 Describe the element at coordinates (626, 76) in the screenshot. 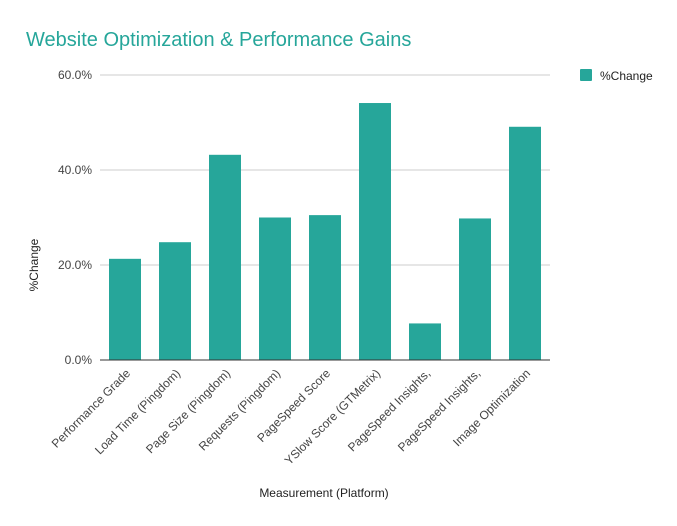

I see `legend-label: %Change` at that location.